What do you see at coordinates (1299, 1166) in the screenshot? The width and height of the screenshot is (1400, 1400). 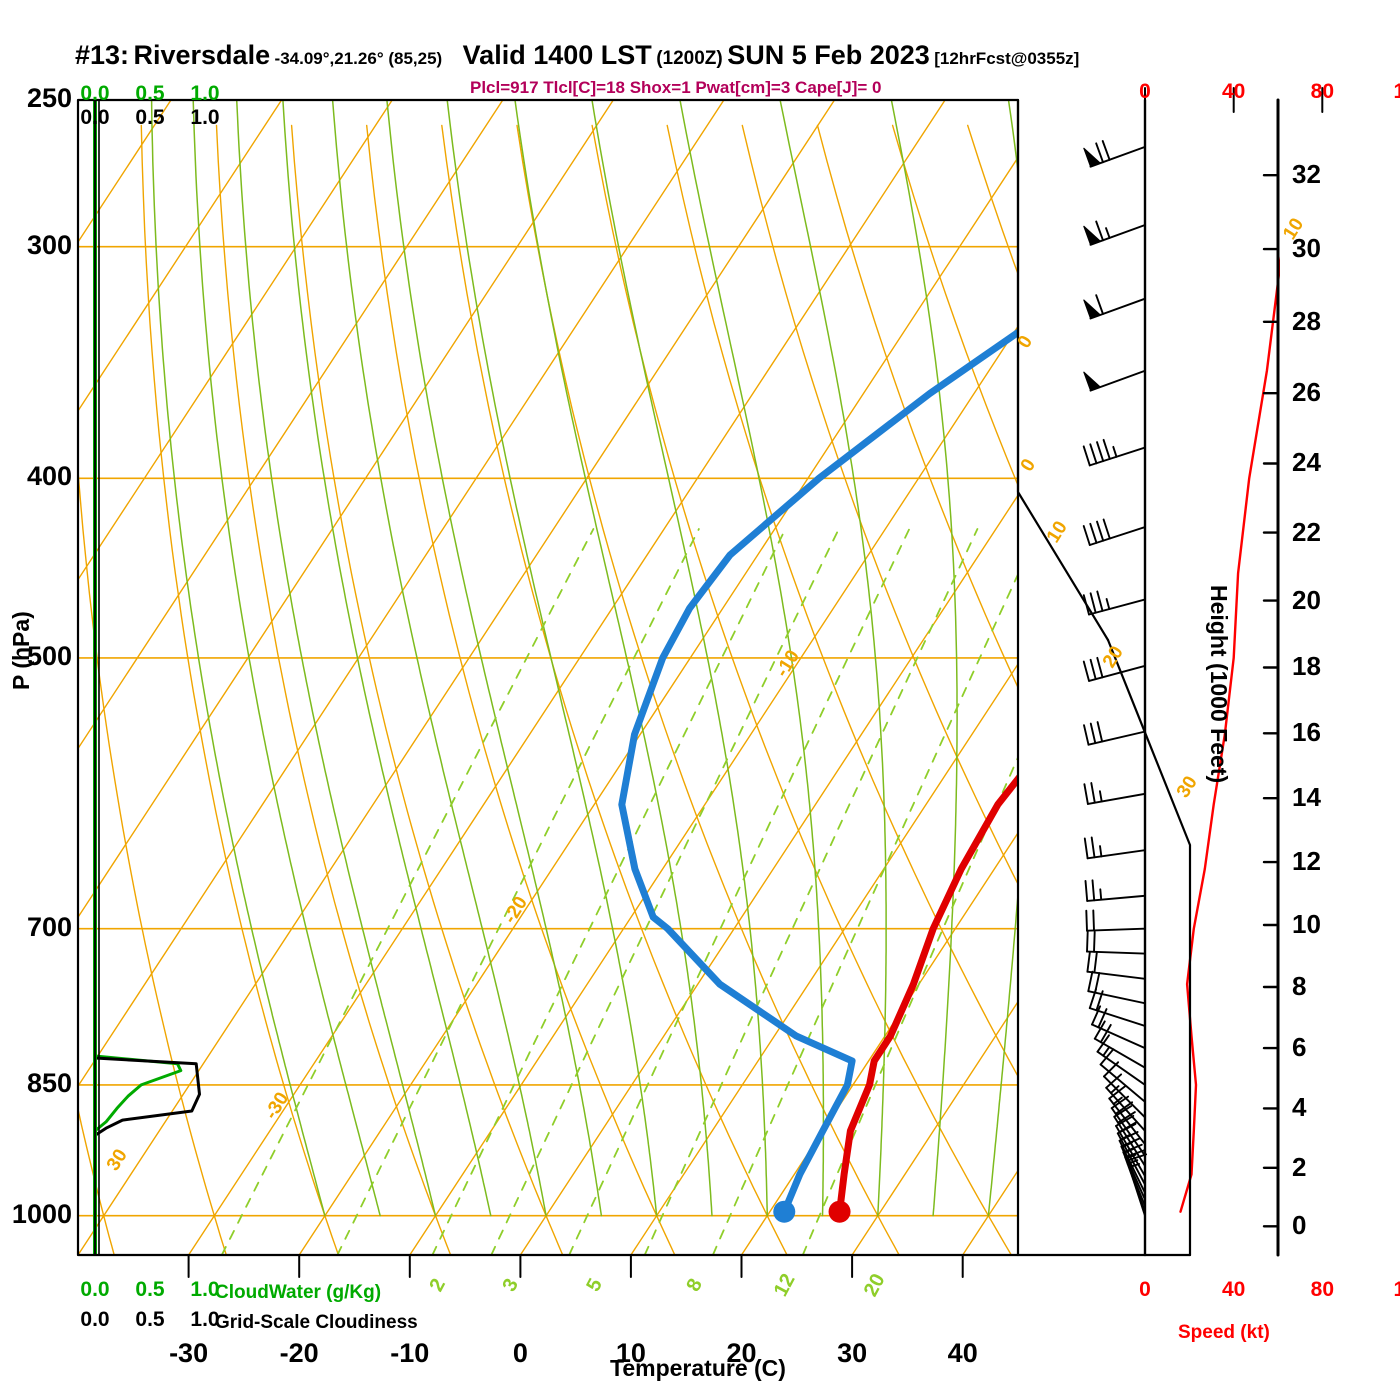 I see `height-tick-label: 2` at bounding box center [1299, 1166].